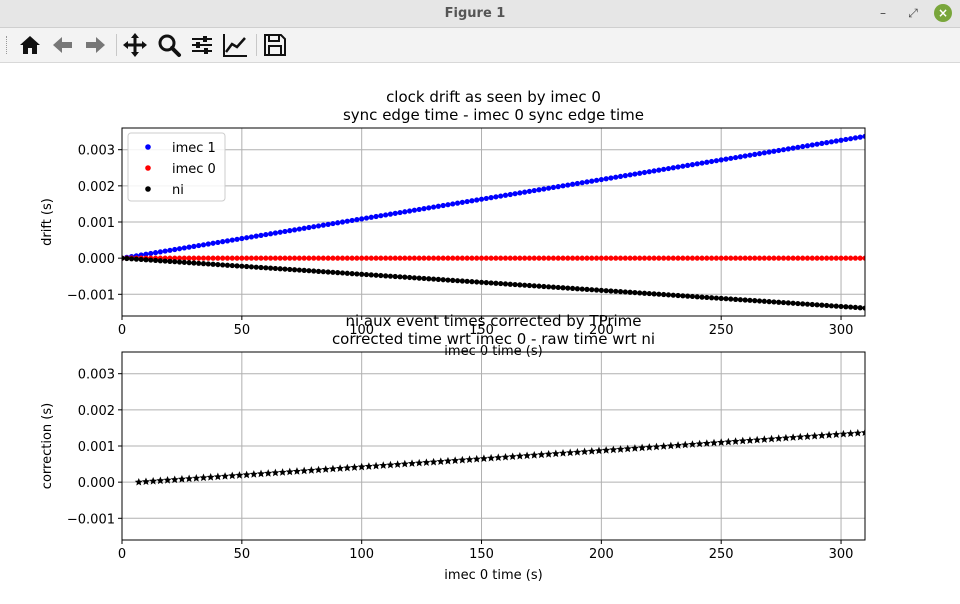 The image size is (960, 604). Describe the element at coordinates (721, 330) in the screenshot. I see `x-tick-label: 250` at that location.